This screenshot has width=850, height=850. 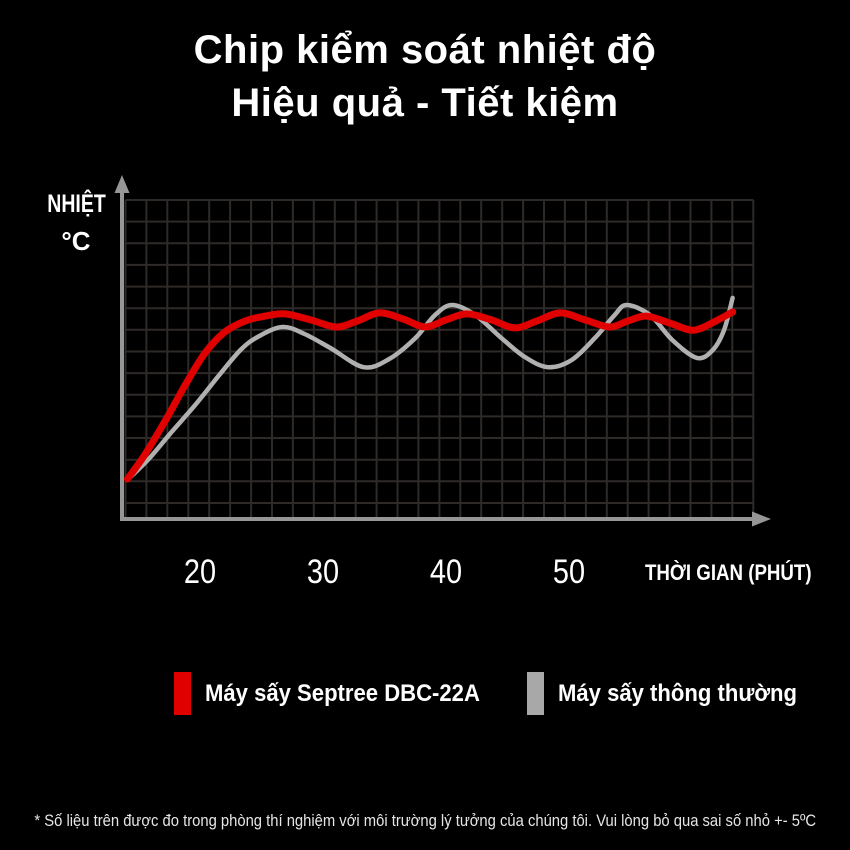 What do you see at coordinates (342, 693) in the screenshot?
I see `legend-label-septree: Máy sấy Septree DBC-22A` at bounding box center [342, 693].